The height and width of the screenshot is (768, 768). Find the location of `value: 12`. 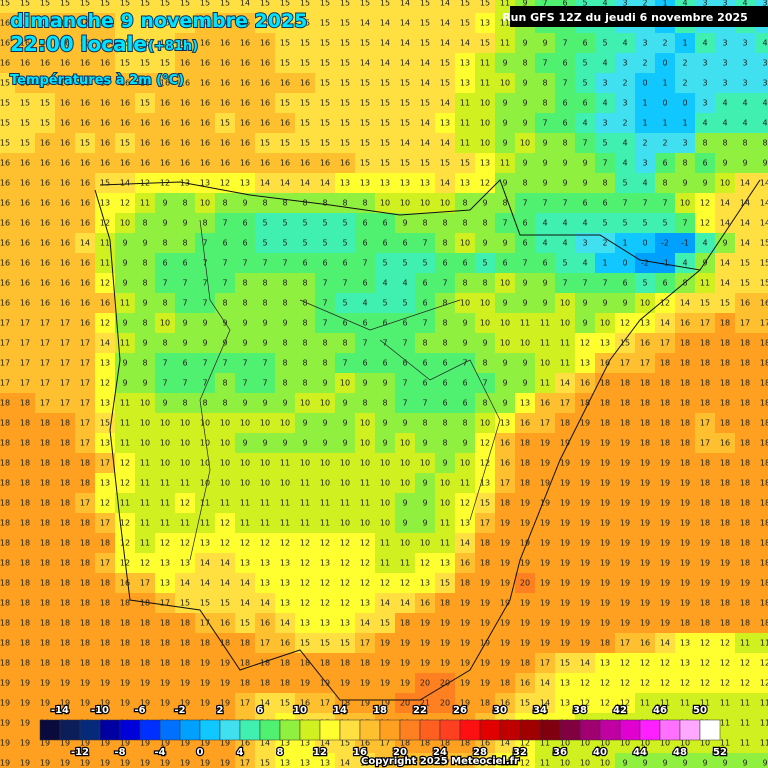

value: 12 is located at coordinates (665, 303).